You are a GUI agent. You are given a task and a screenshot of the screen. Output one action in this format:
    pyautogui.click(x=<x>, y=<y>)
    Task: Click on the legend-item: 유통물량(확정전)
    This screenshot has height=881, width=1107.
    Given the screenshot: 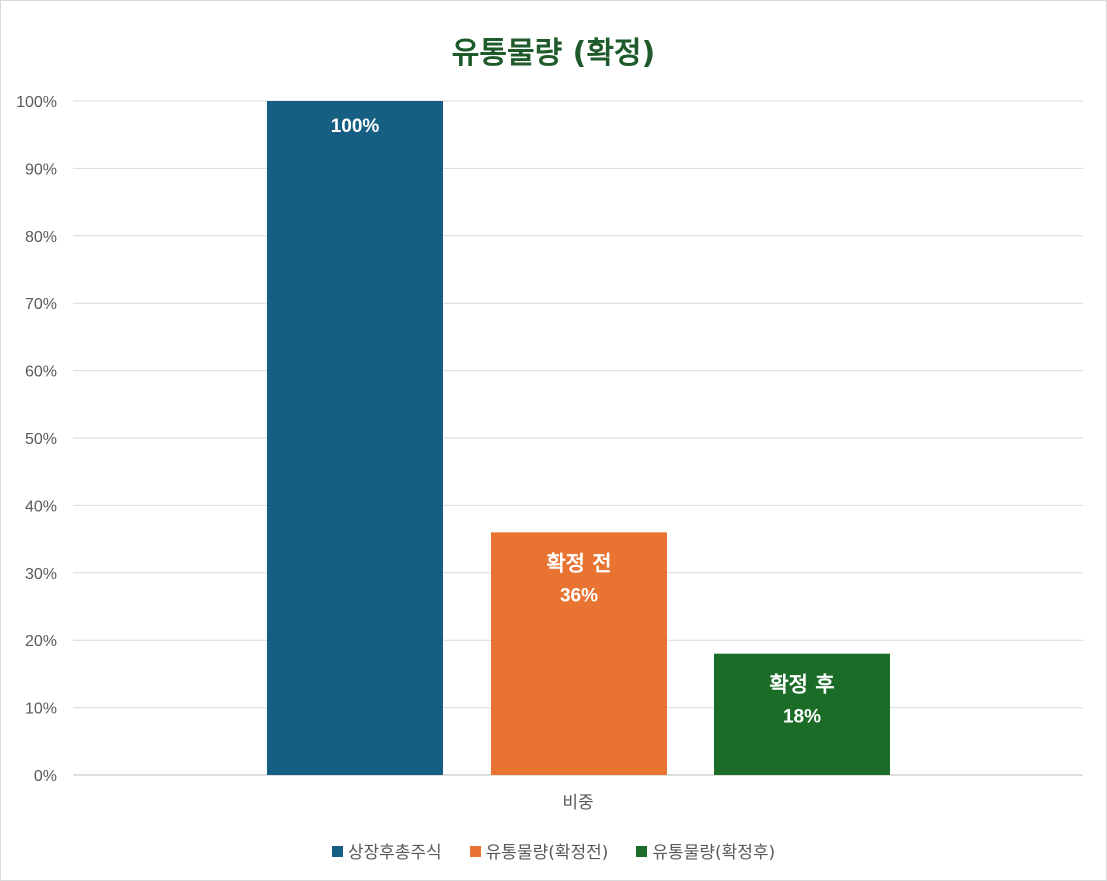 What is the action you would take?
    pyautogui.click(x=539, y=850)
    